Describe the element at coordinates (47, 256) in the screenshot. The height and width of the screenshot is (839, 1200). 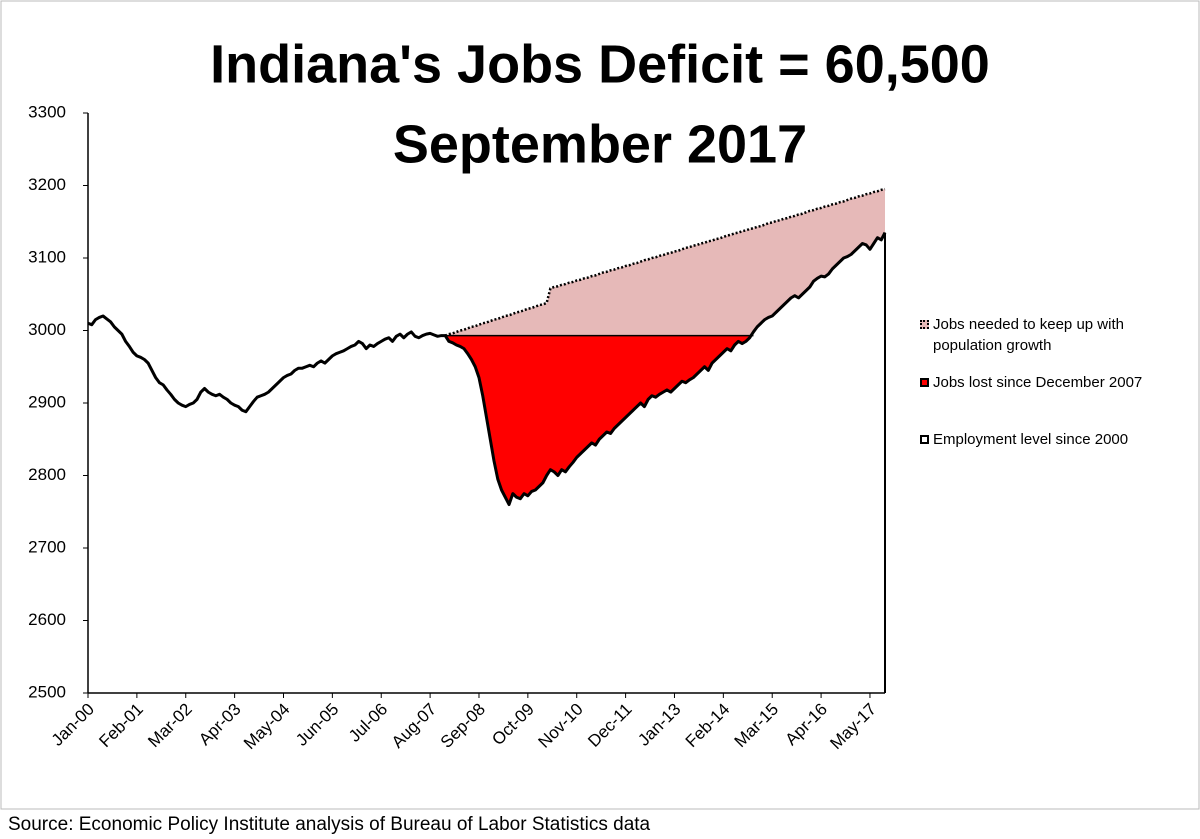
I see `y-tick-label: 3100` at that location.